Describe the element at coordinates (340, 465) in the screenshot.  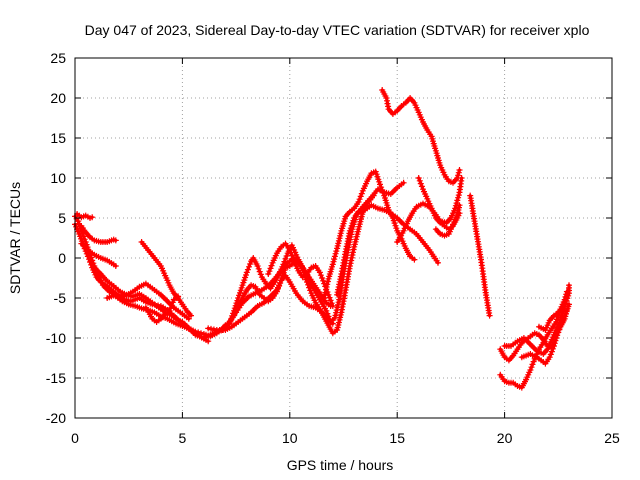
I see `x-axis-label: GPS time / hours` at that location.